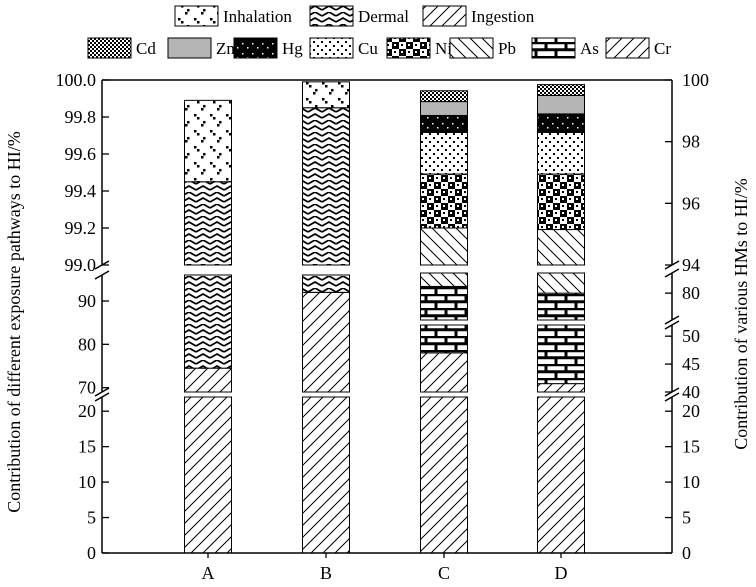 This screenshot has width=756, height=587. I want to click on right-tick-label: 20, so click(691, 411).